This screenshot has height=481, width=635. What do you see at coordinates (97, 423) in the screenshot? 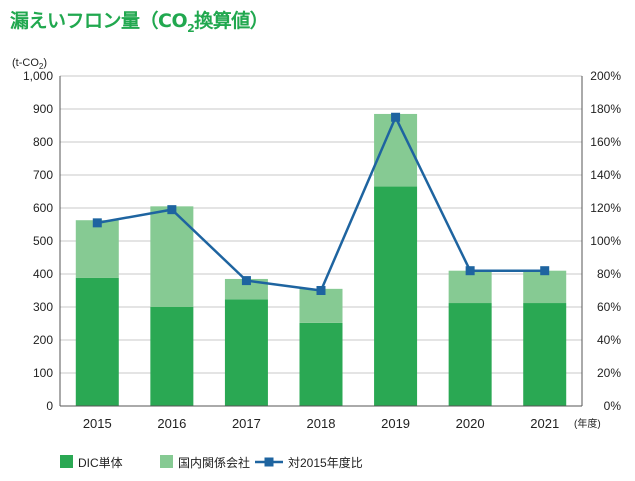
I see `x-tick-label: 2015` at bounding box center [97, 423].